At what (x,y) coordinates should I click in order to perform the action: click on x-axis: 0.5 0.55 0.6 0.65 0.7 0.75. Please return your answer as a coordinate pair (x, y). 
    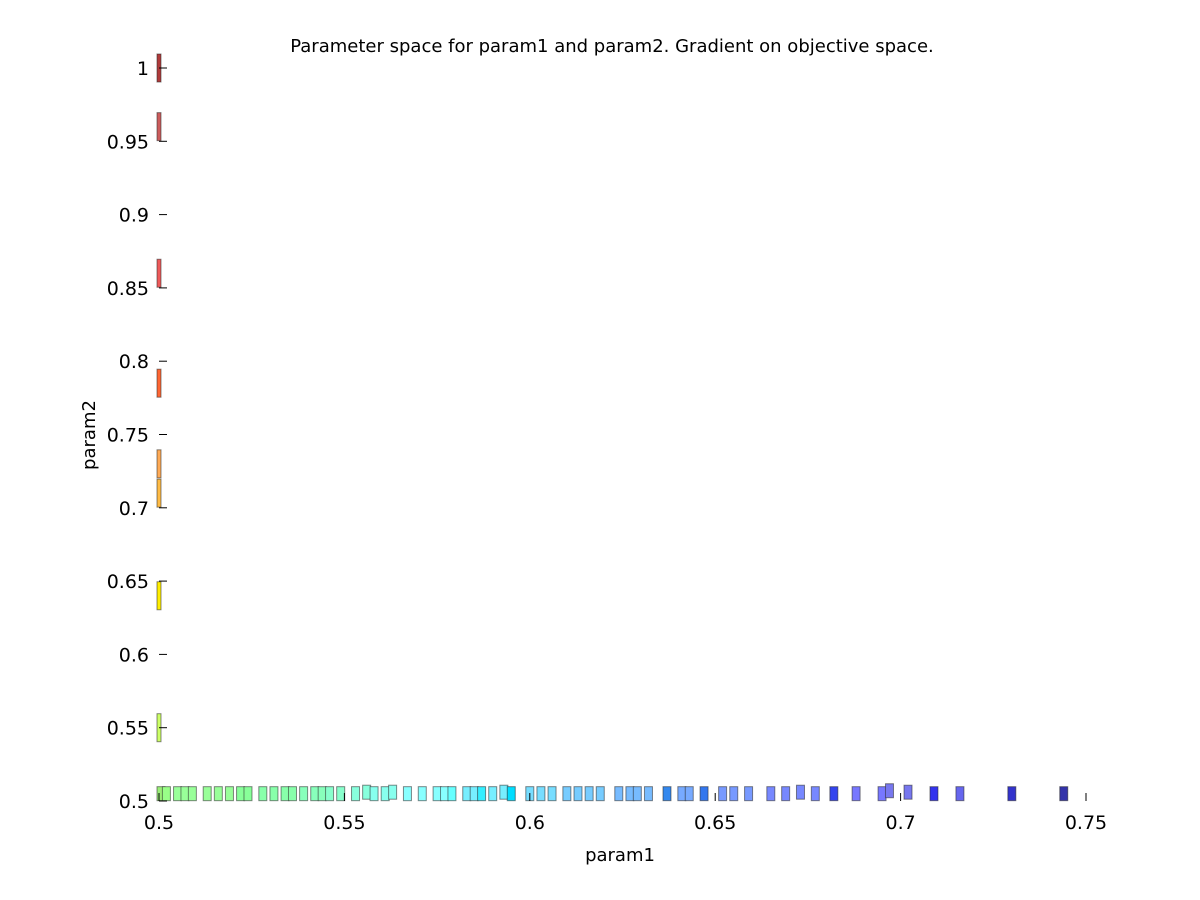
    Looking at the image, I should click on (625, 813).